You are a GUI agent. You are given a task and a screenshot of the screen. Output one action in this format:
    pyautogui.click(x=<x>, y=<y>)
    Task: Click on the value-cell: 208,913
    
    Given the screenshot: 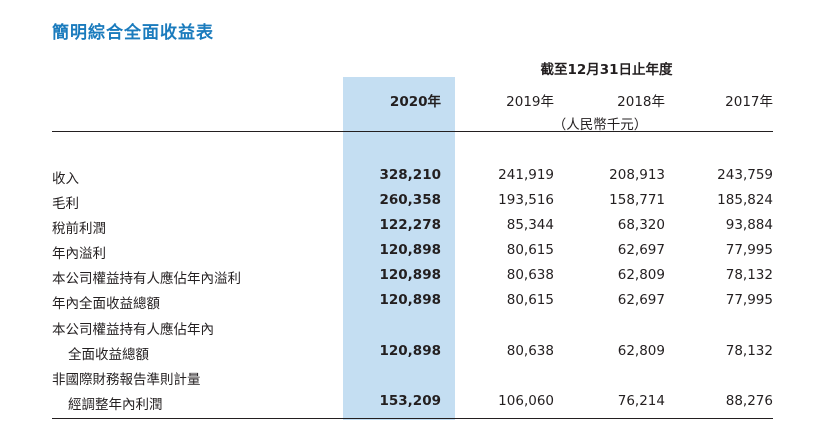 What is the action you would take?
    pyautogui.click(x=637, y=175)
    